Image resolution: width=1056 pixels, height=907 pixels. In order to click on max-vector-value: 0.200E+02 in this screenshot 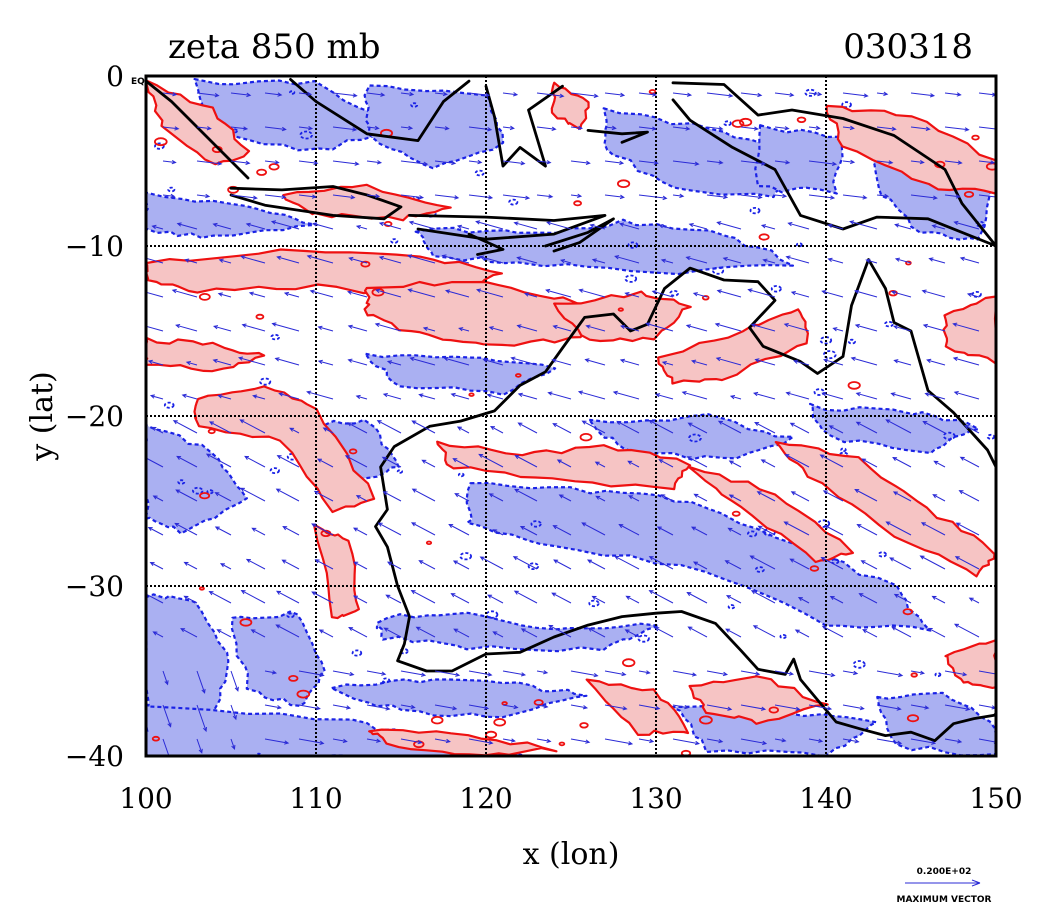, I will do `click(944, 872)`.